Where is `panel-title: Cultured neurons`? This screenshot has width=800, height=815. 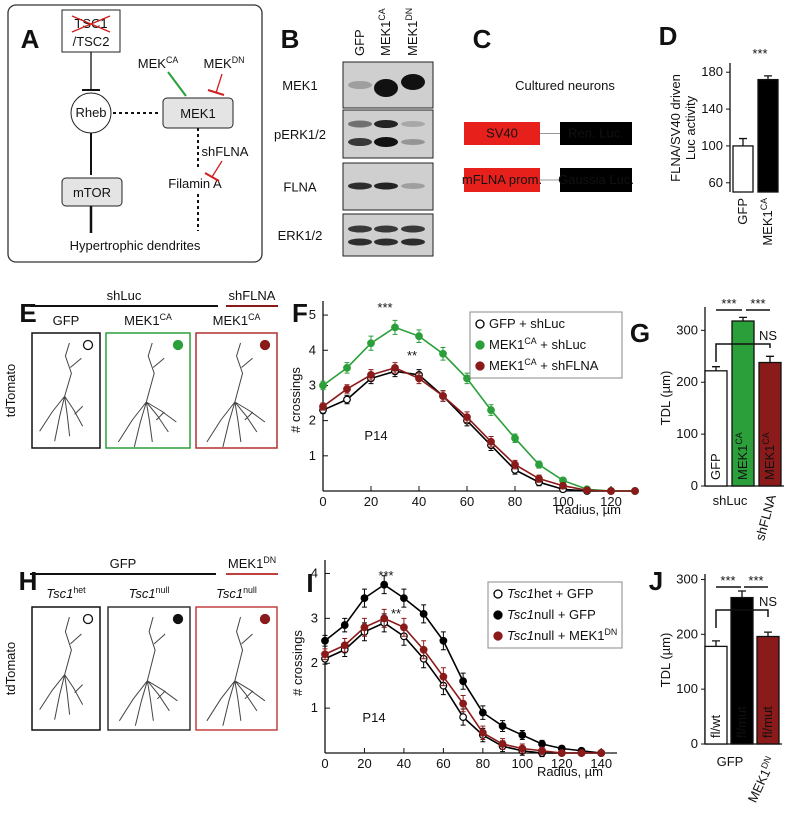
panel-title: Cultured neurons is located at coordinates (565, 85).